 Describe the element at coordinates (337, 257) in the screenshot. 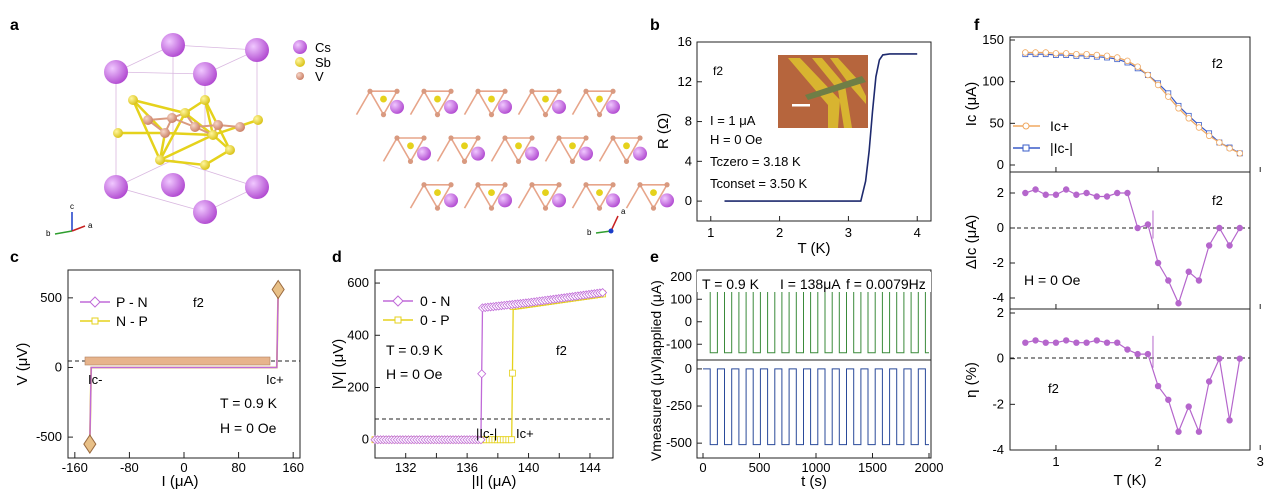

I see `panel-d-label: d` at that location.